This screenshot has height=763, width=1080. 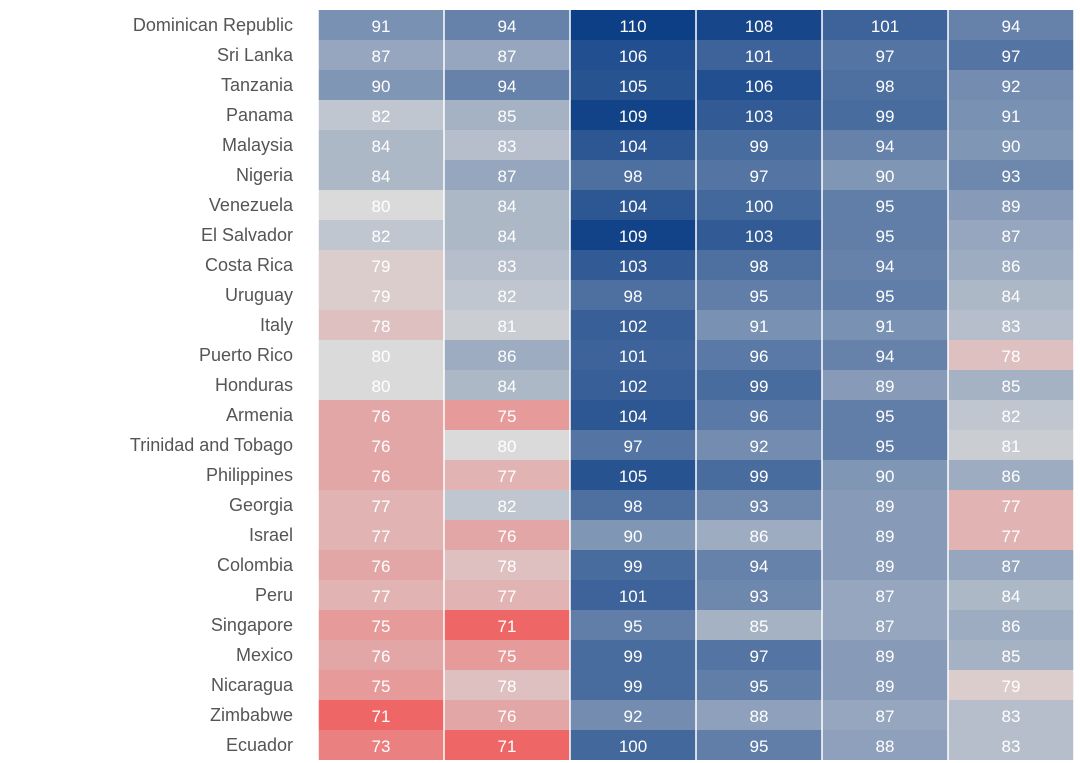 I want to click on cell-value-label: 104, so click(x=633, y=206).